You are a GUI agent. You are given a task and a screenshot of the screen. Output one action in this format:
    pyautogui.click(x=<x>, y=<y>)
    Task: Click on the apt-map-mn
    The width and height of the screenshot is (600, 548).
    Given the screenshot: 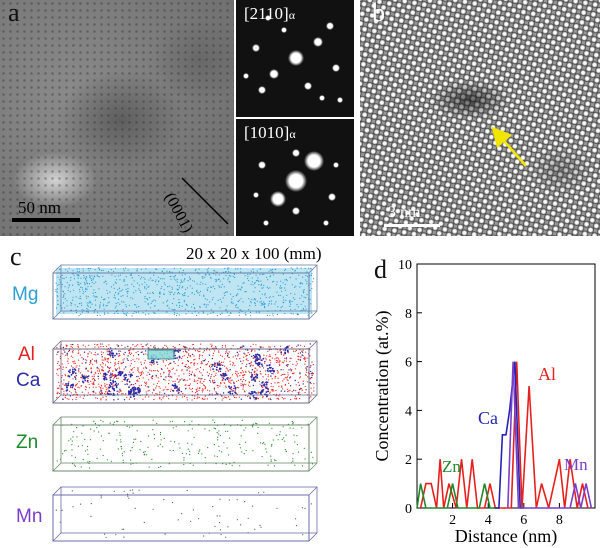 What is the action you would take?
    pyautogui.click(x=185, y=514)
    